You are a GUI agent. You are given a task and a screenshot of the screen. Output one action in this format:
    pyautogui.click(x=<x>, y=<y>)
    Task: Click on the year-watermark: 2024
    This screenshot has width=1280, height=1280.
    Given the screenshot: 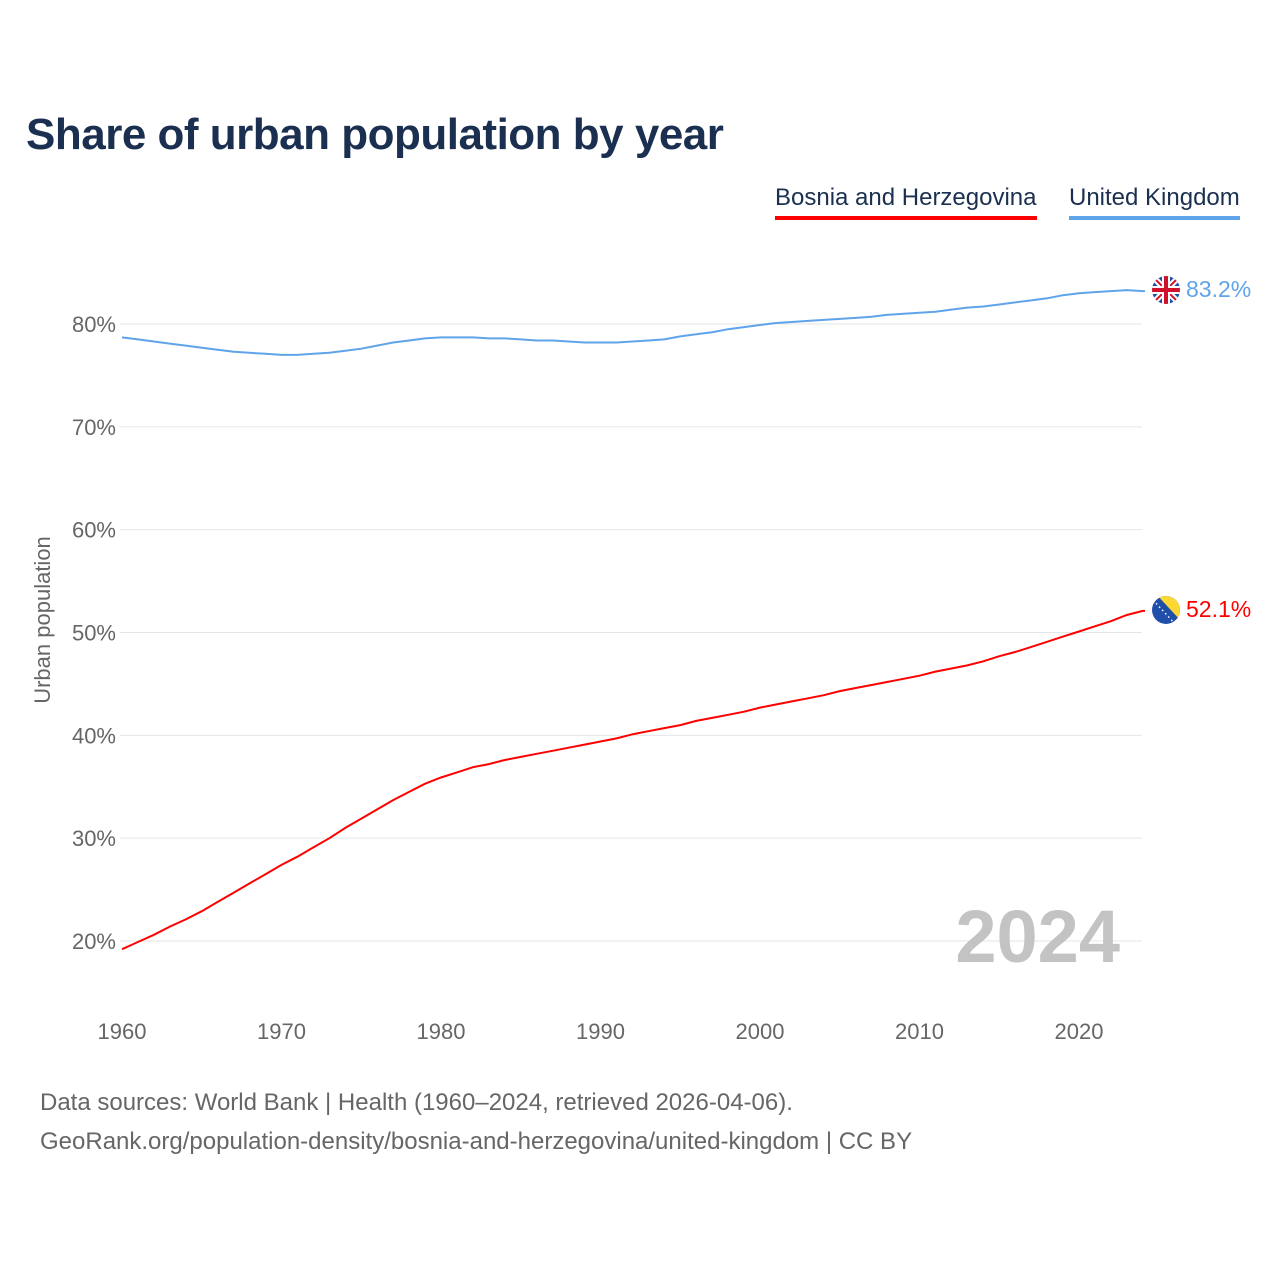 What is the action you would take?
    pyautogui.click(x=1037, y=936)
    